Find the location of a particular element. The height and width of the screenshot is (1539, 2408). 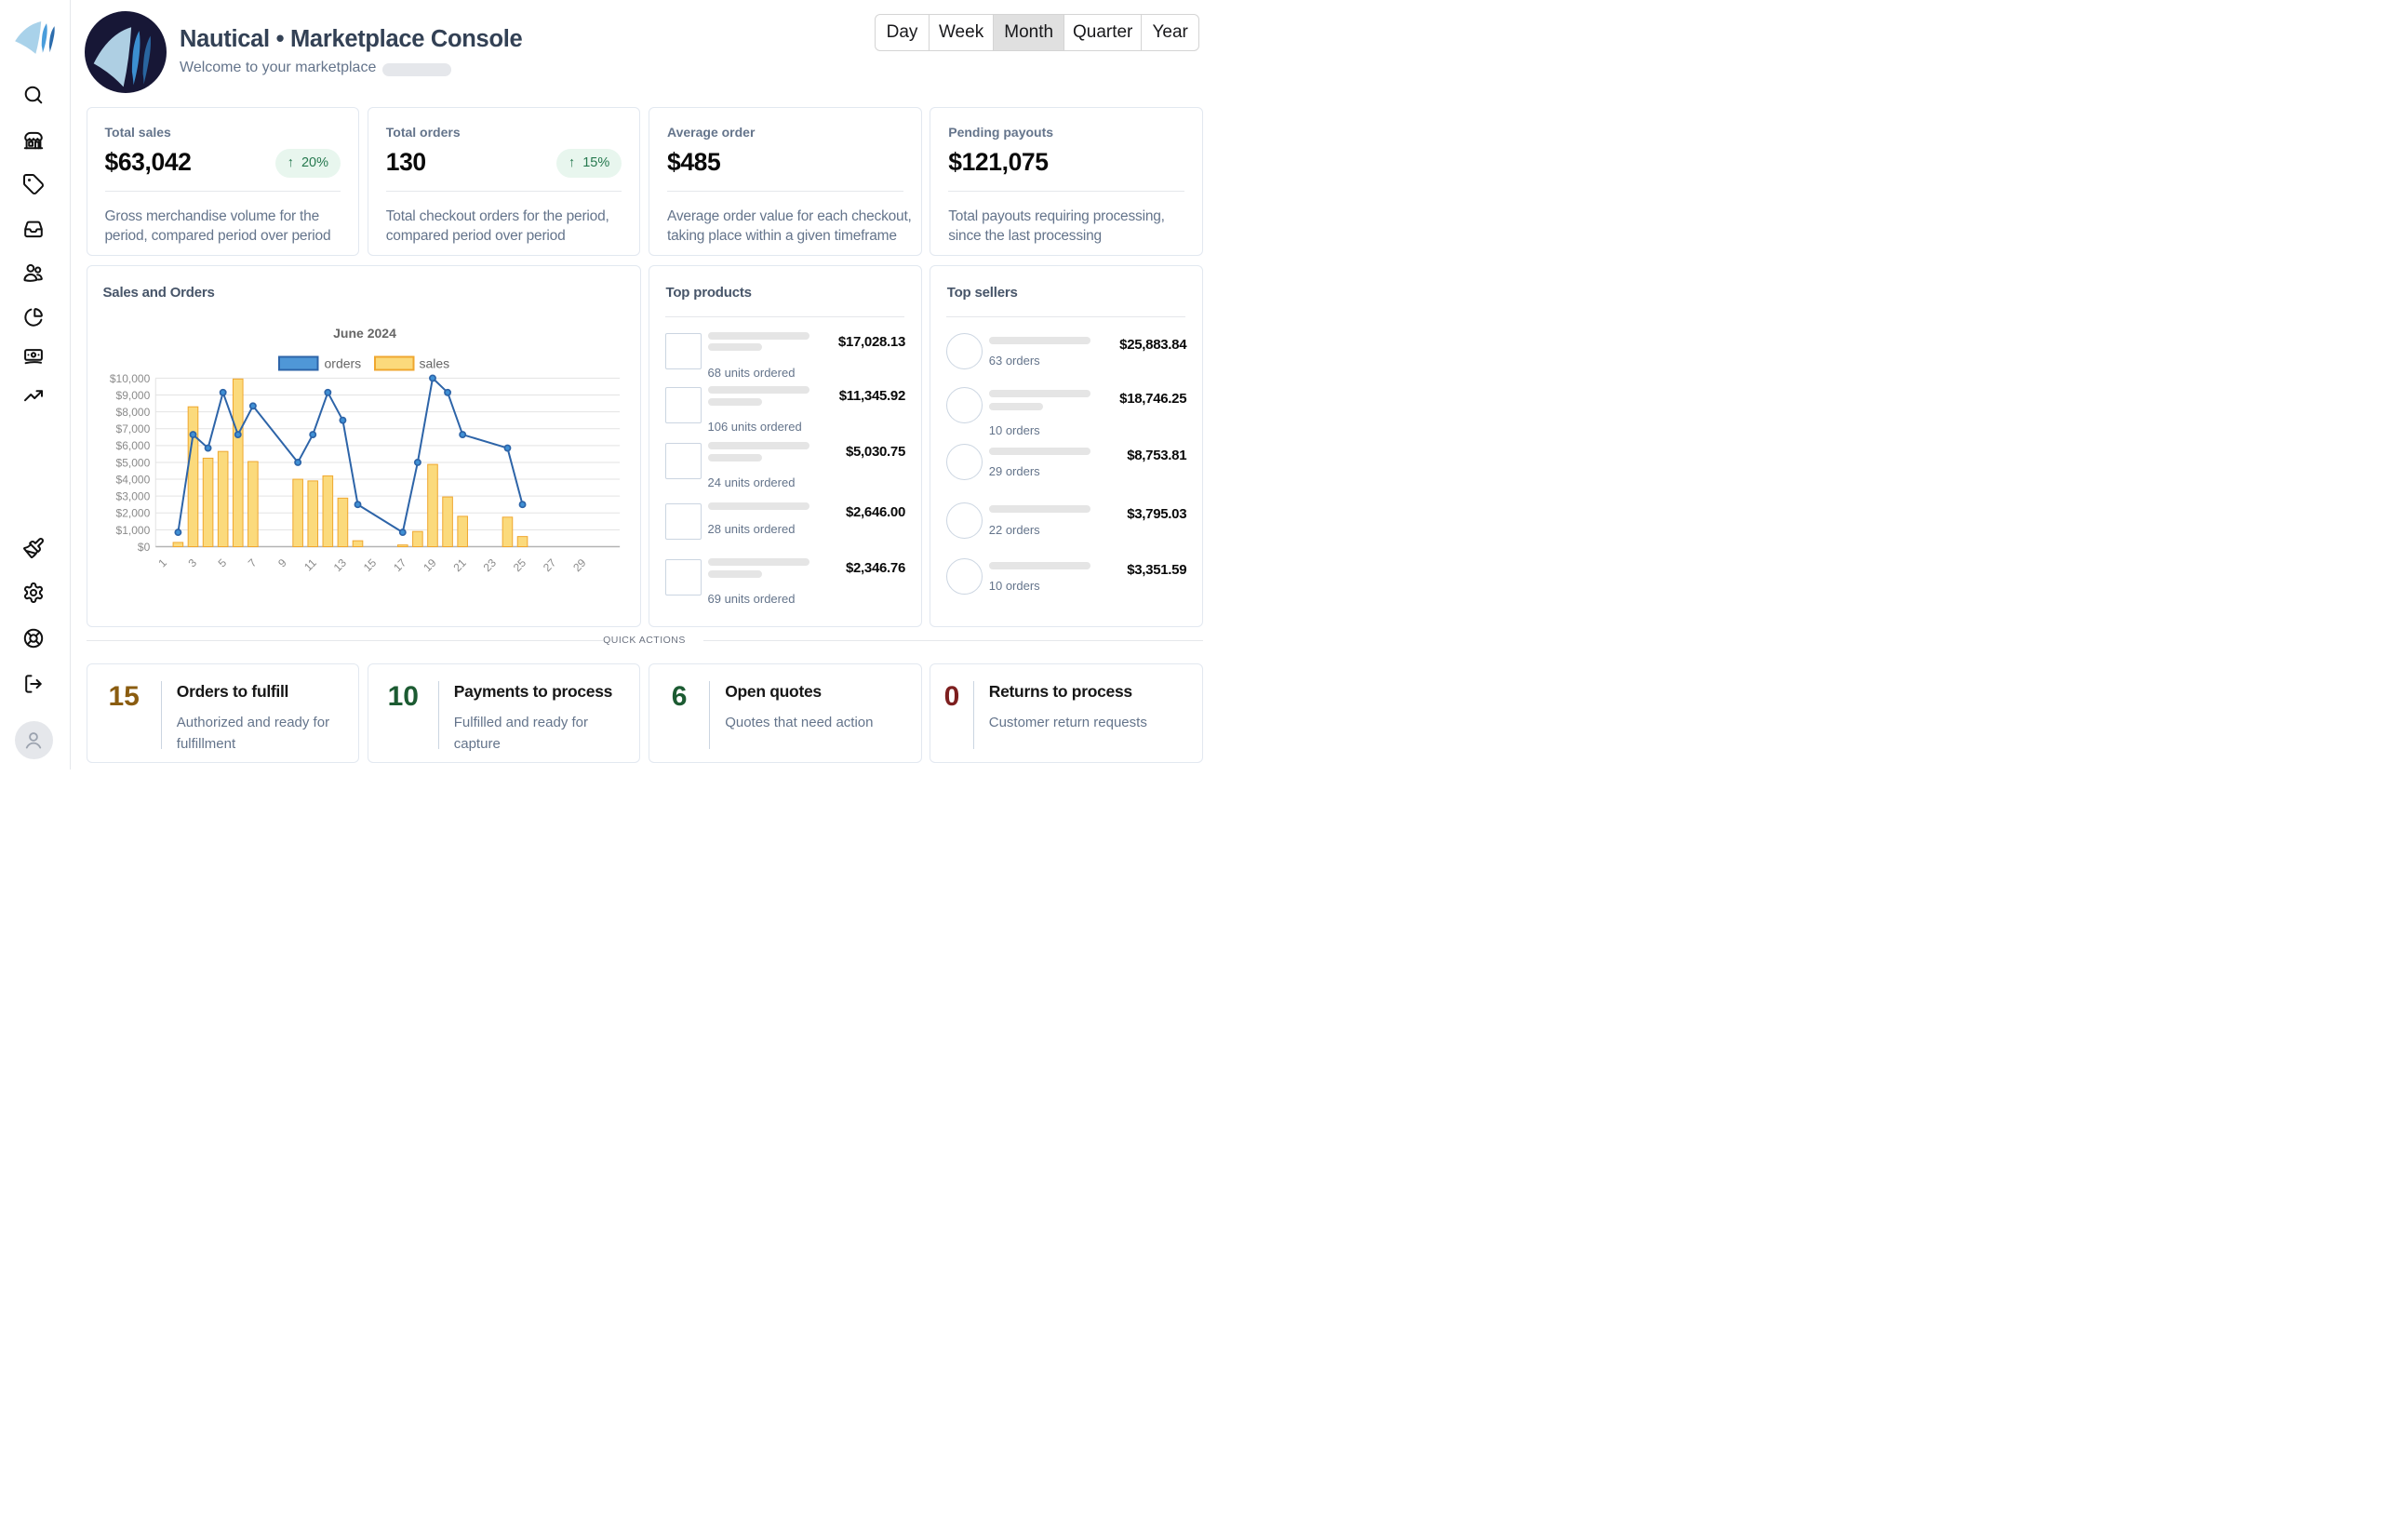

svg-text: sales is located at coordinates (434, 363).